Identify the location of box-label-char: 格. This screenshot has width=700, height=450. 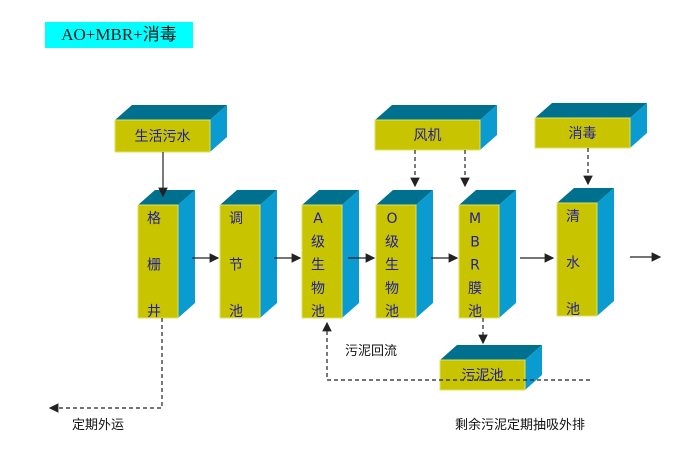
(154, 219).